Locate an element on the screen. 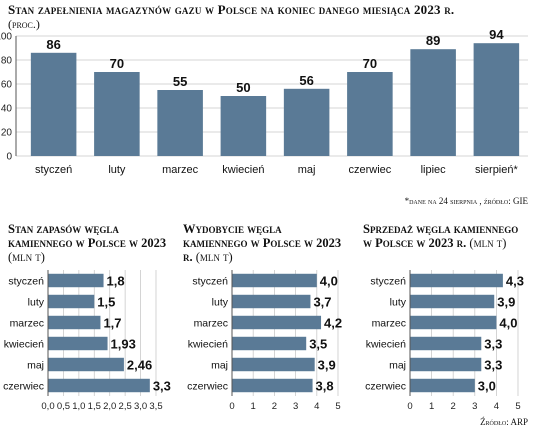 This screenshot has width=536, height=431. y-tick-label: 20 is located at coordinates (7, 133).